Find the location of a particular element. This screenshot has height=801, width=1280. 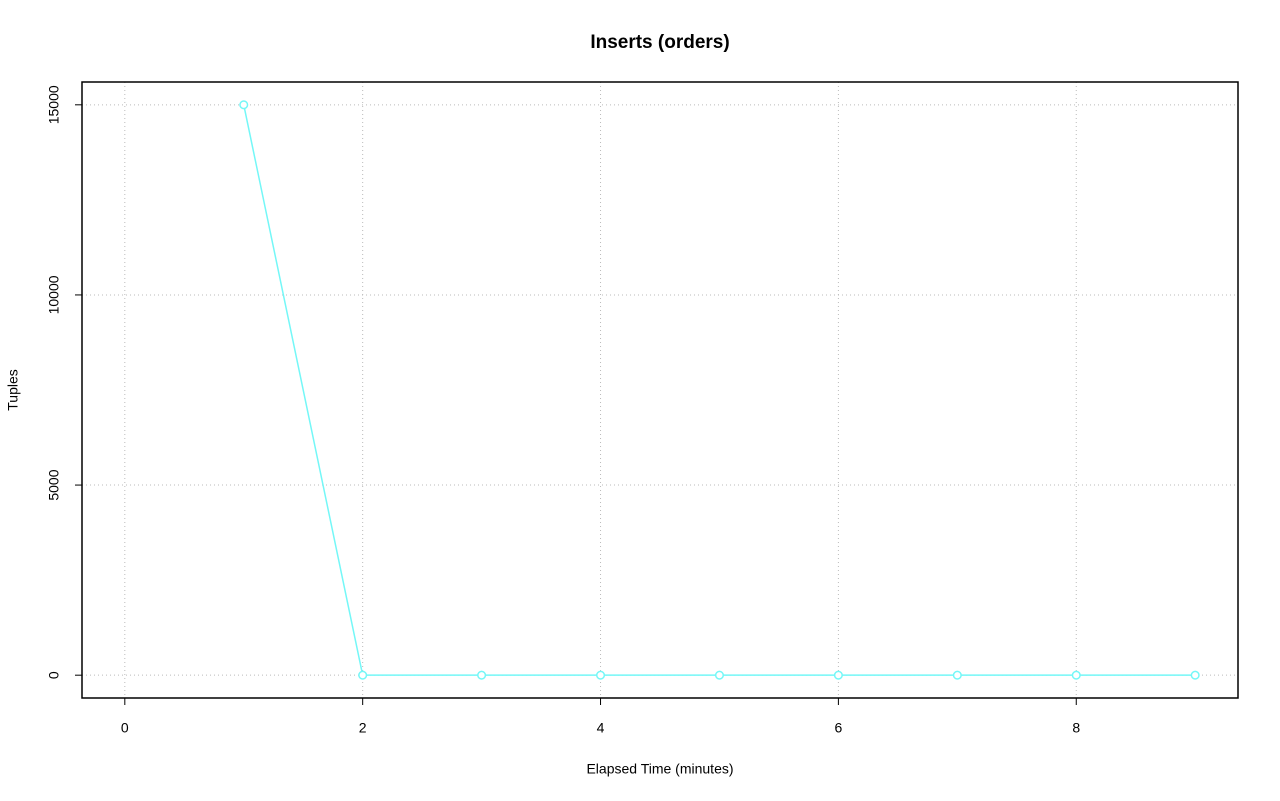

x-tick-label: 6 is located at coordinates (838, 728).